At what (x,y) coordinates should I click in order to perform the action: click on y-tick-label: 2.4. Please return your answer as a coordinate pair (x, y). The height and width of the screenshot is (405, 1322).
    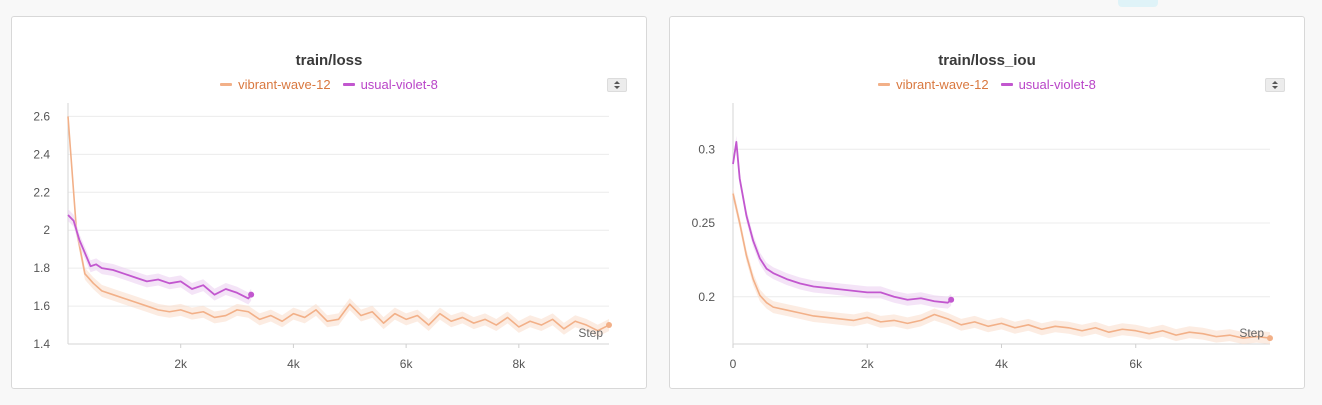
    Looking at the image, I should click on (41, 154).